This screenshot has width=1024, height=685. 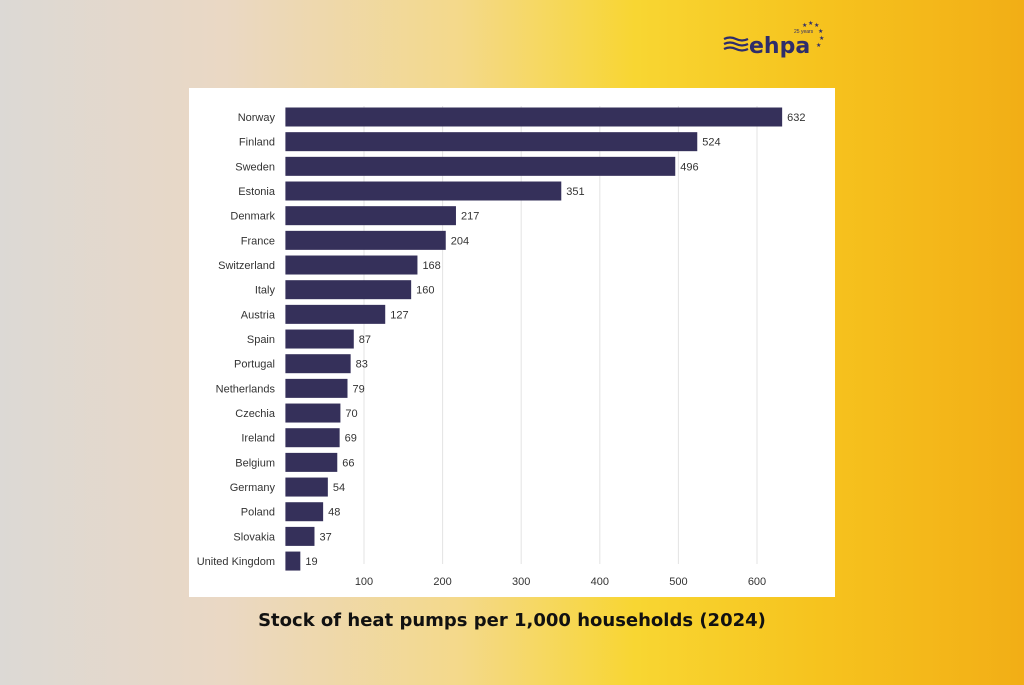 What do you see at coordinates (689, 167) in the screenshot?
I see `data-label: 496` at bounding box center [689, 167].